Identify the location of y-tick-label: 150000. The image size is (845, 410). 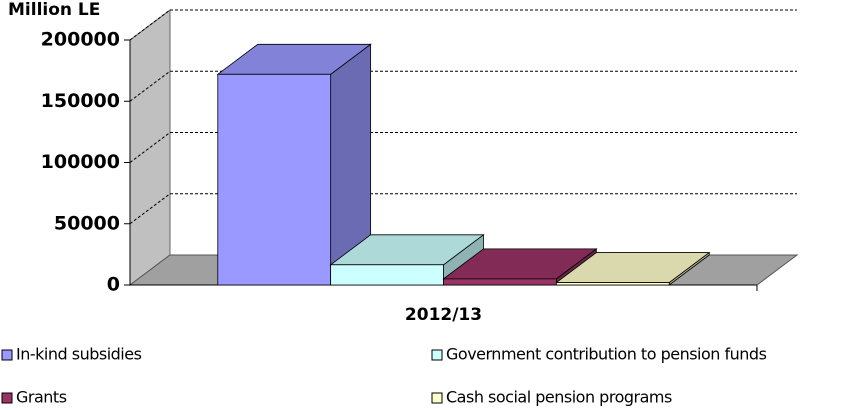
(80, 101).